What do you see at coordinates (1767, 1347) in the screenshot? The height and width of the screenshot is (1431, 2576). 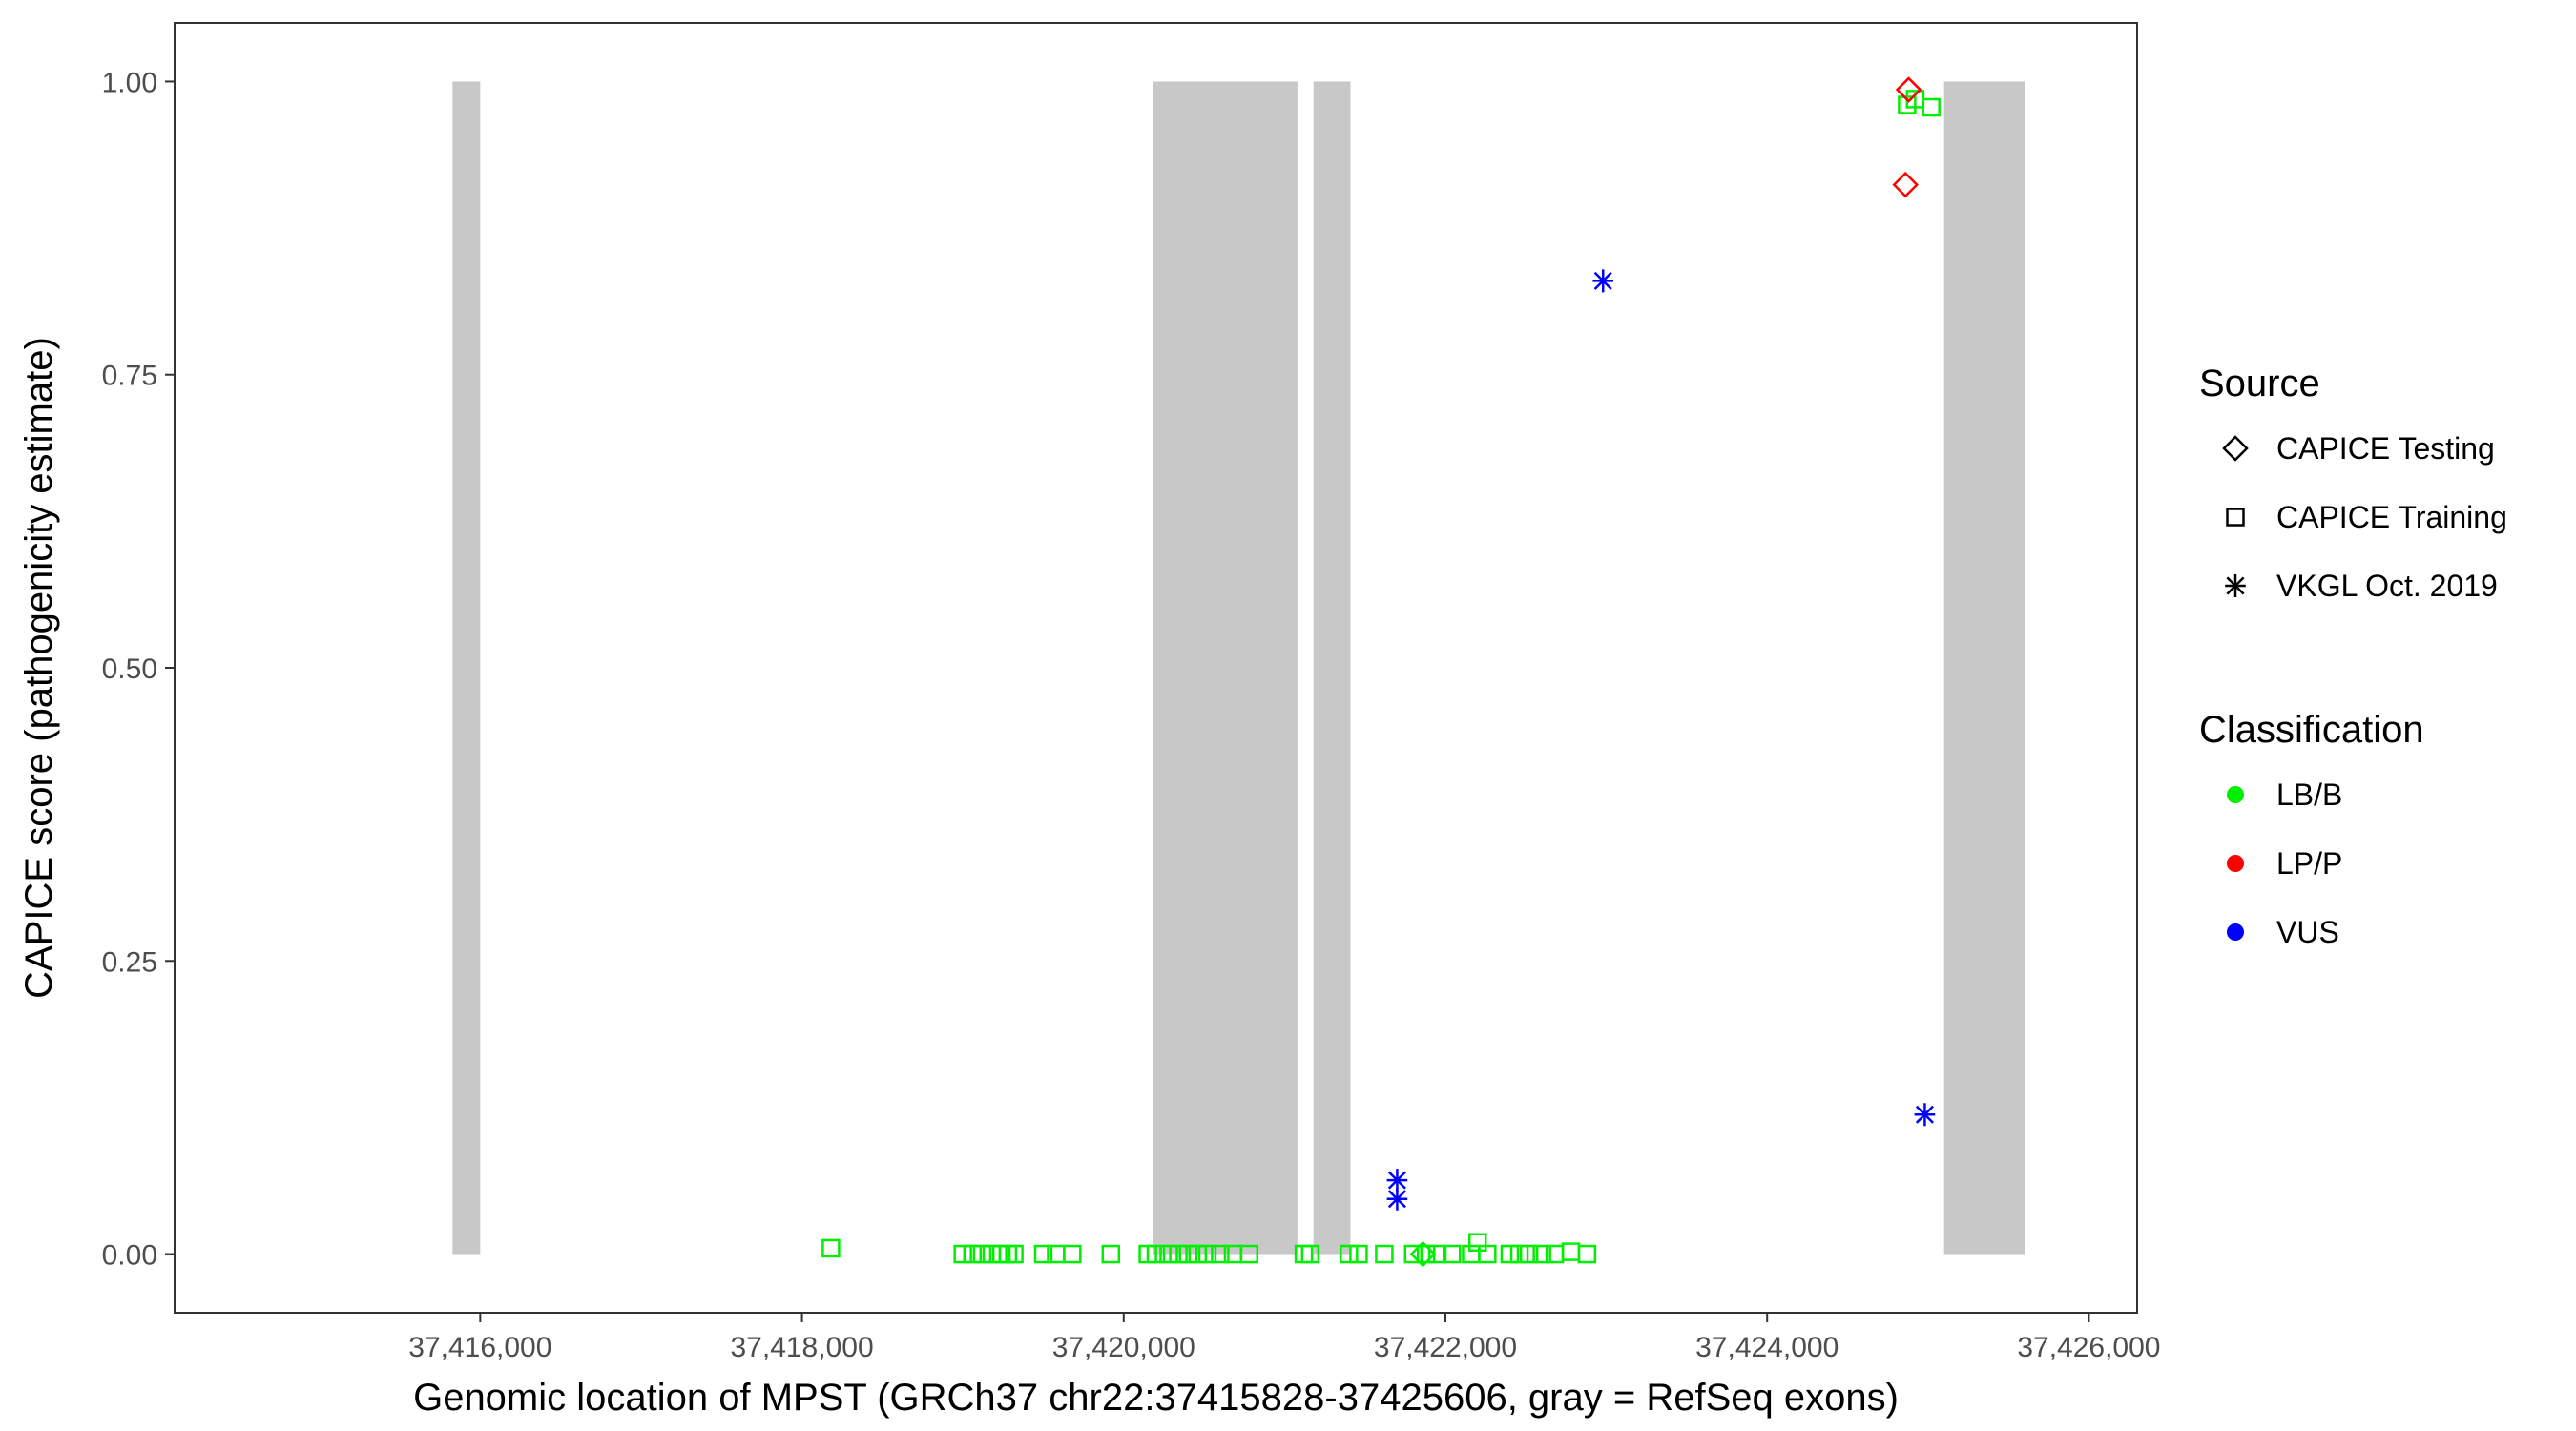 I see `x-tick-label: 37,424,000` at bounding box center [1767, 1347].